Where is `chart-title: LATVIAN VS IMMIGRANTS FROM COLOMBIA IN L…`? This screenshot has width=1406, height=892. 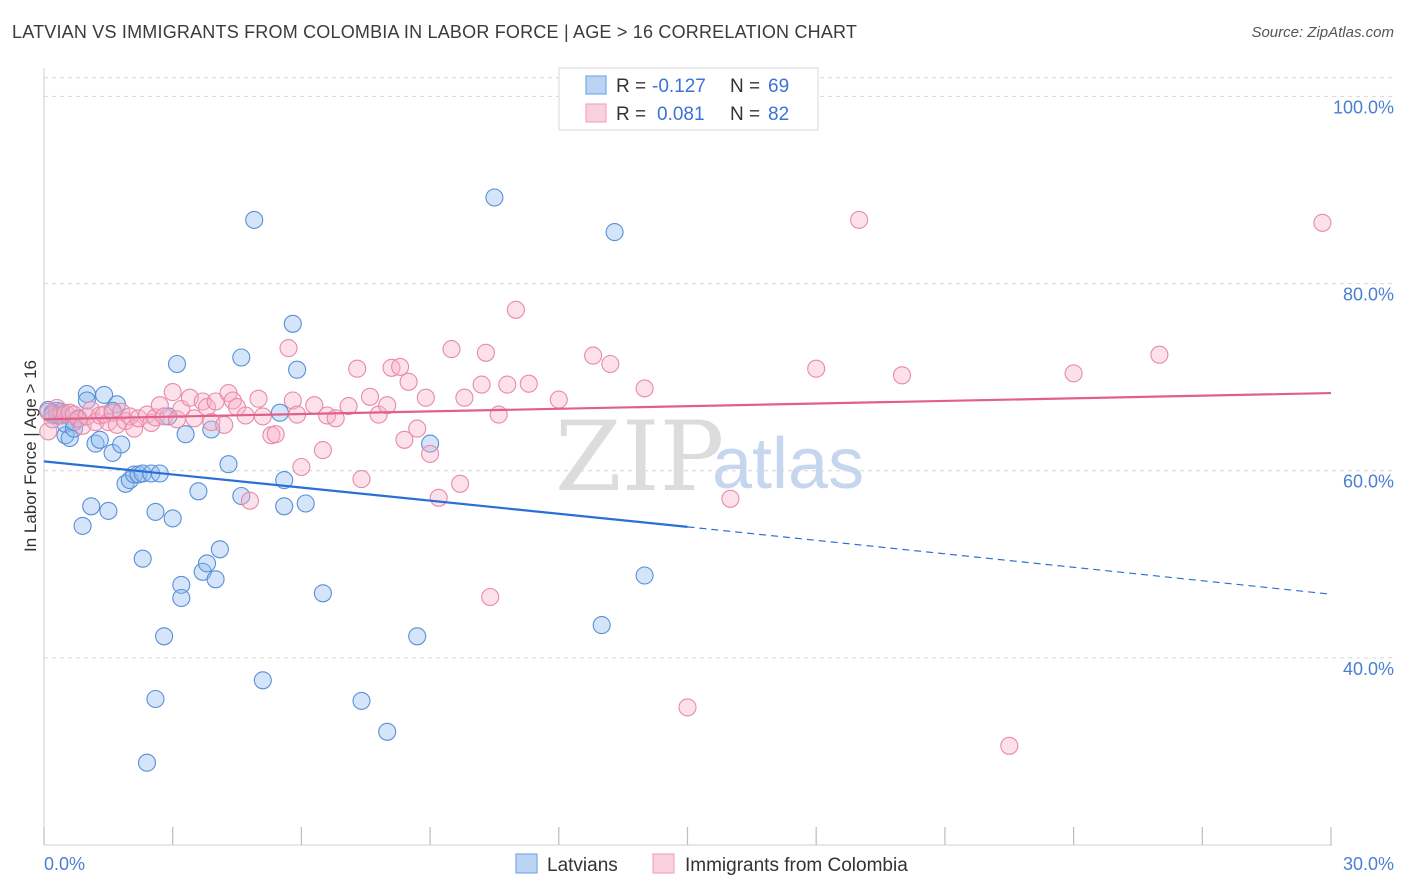 chart-title: LATVIAN VS IMMIGRANTS FROM COLOMBIA IN L… is located at coordinates (435, 32).